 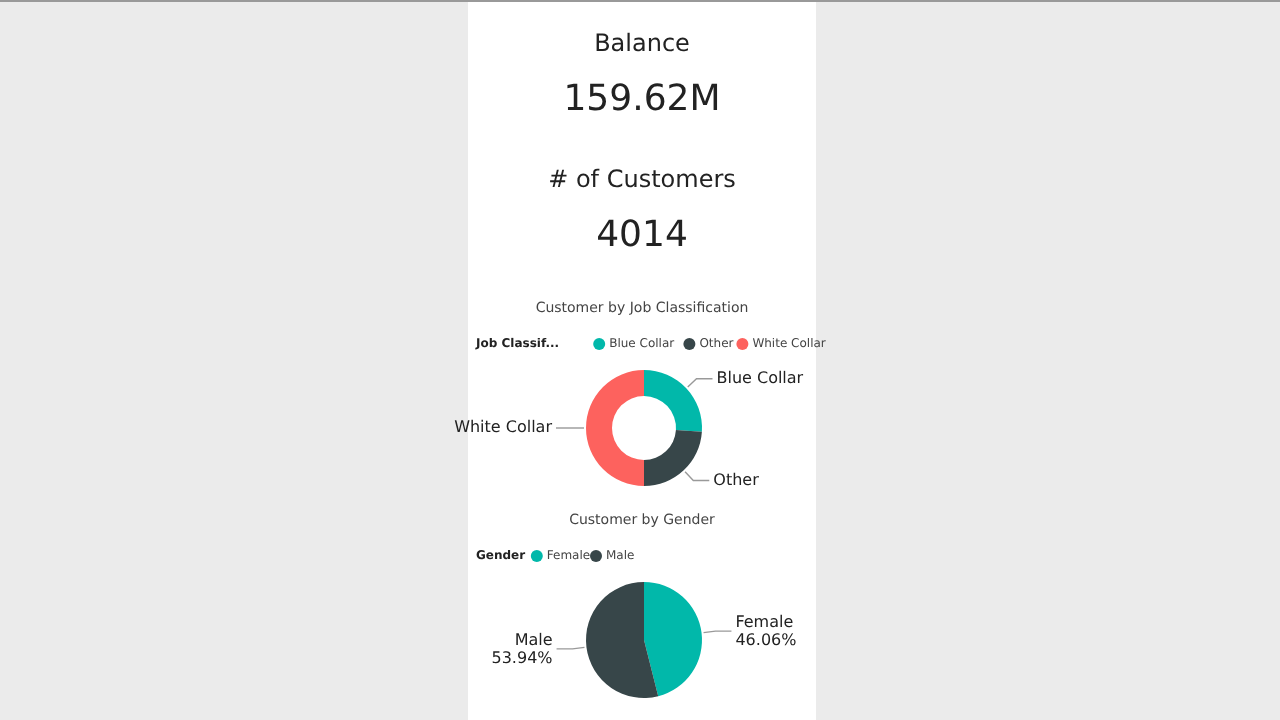 I want to click on slice-label: Female, so click(x=764, y=622).